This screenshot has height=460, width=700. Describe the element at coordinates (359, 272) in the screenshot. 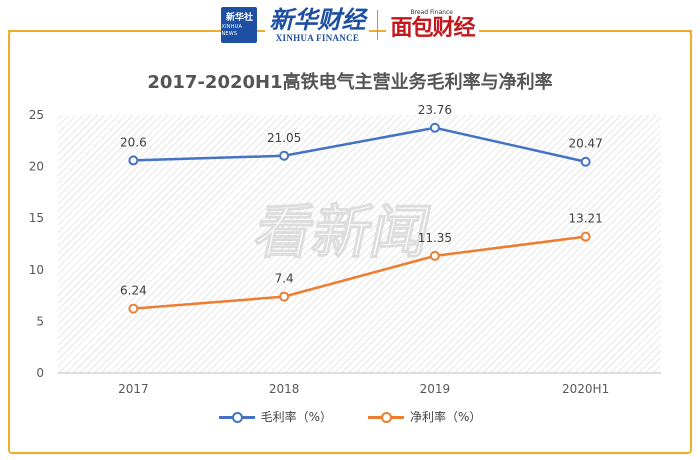

I see `series-line-net` at that location.